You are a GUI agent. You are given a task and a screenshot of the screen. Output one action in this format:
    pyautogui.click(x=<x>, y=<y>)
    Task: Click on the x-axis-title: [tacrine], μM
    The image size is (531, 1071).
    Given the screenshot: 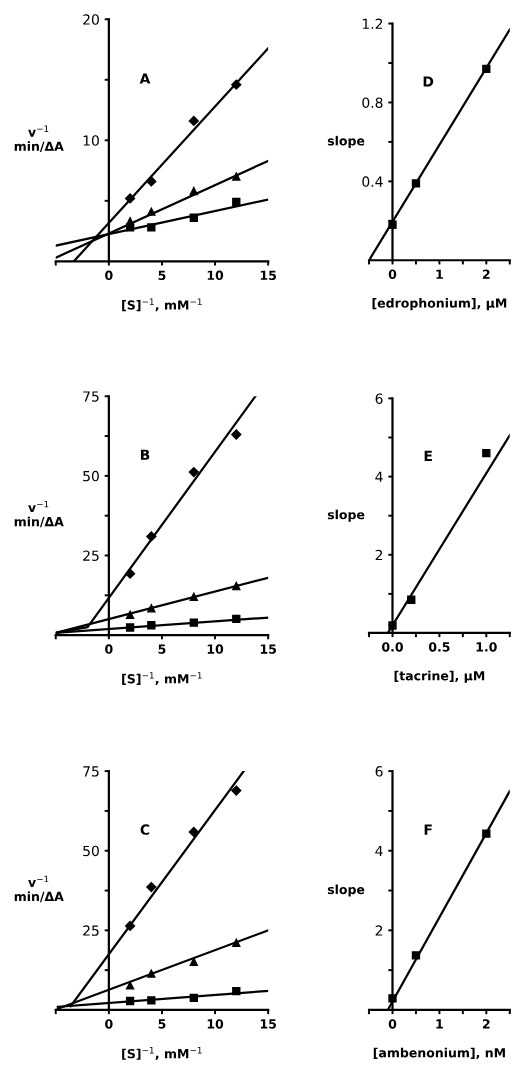 What is the action you would take?
    pyautogui.click(x=439, y=676)
    